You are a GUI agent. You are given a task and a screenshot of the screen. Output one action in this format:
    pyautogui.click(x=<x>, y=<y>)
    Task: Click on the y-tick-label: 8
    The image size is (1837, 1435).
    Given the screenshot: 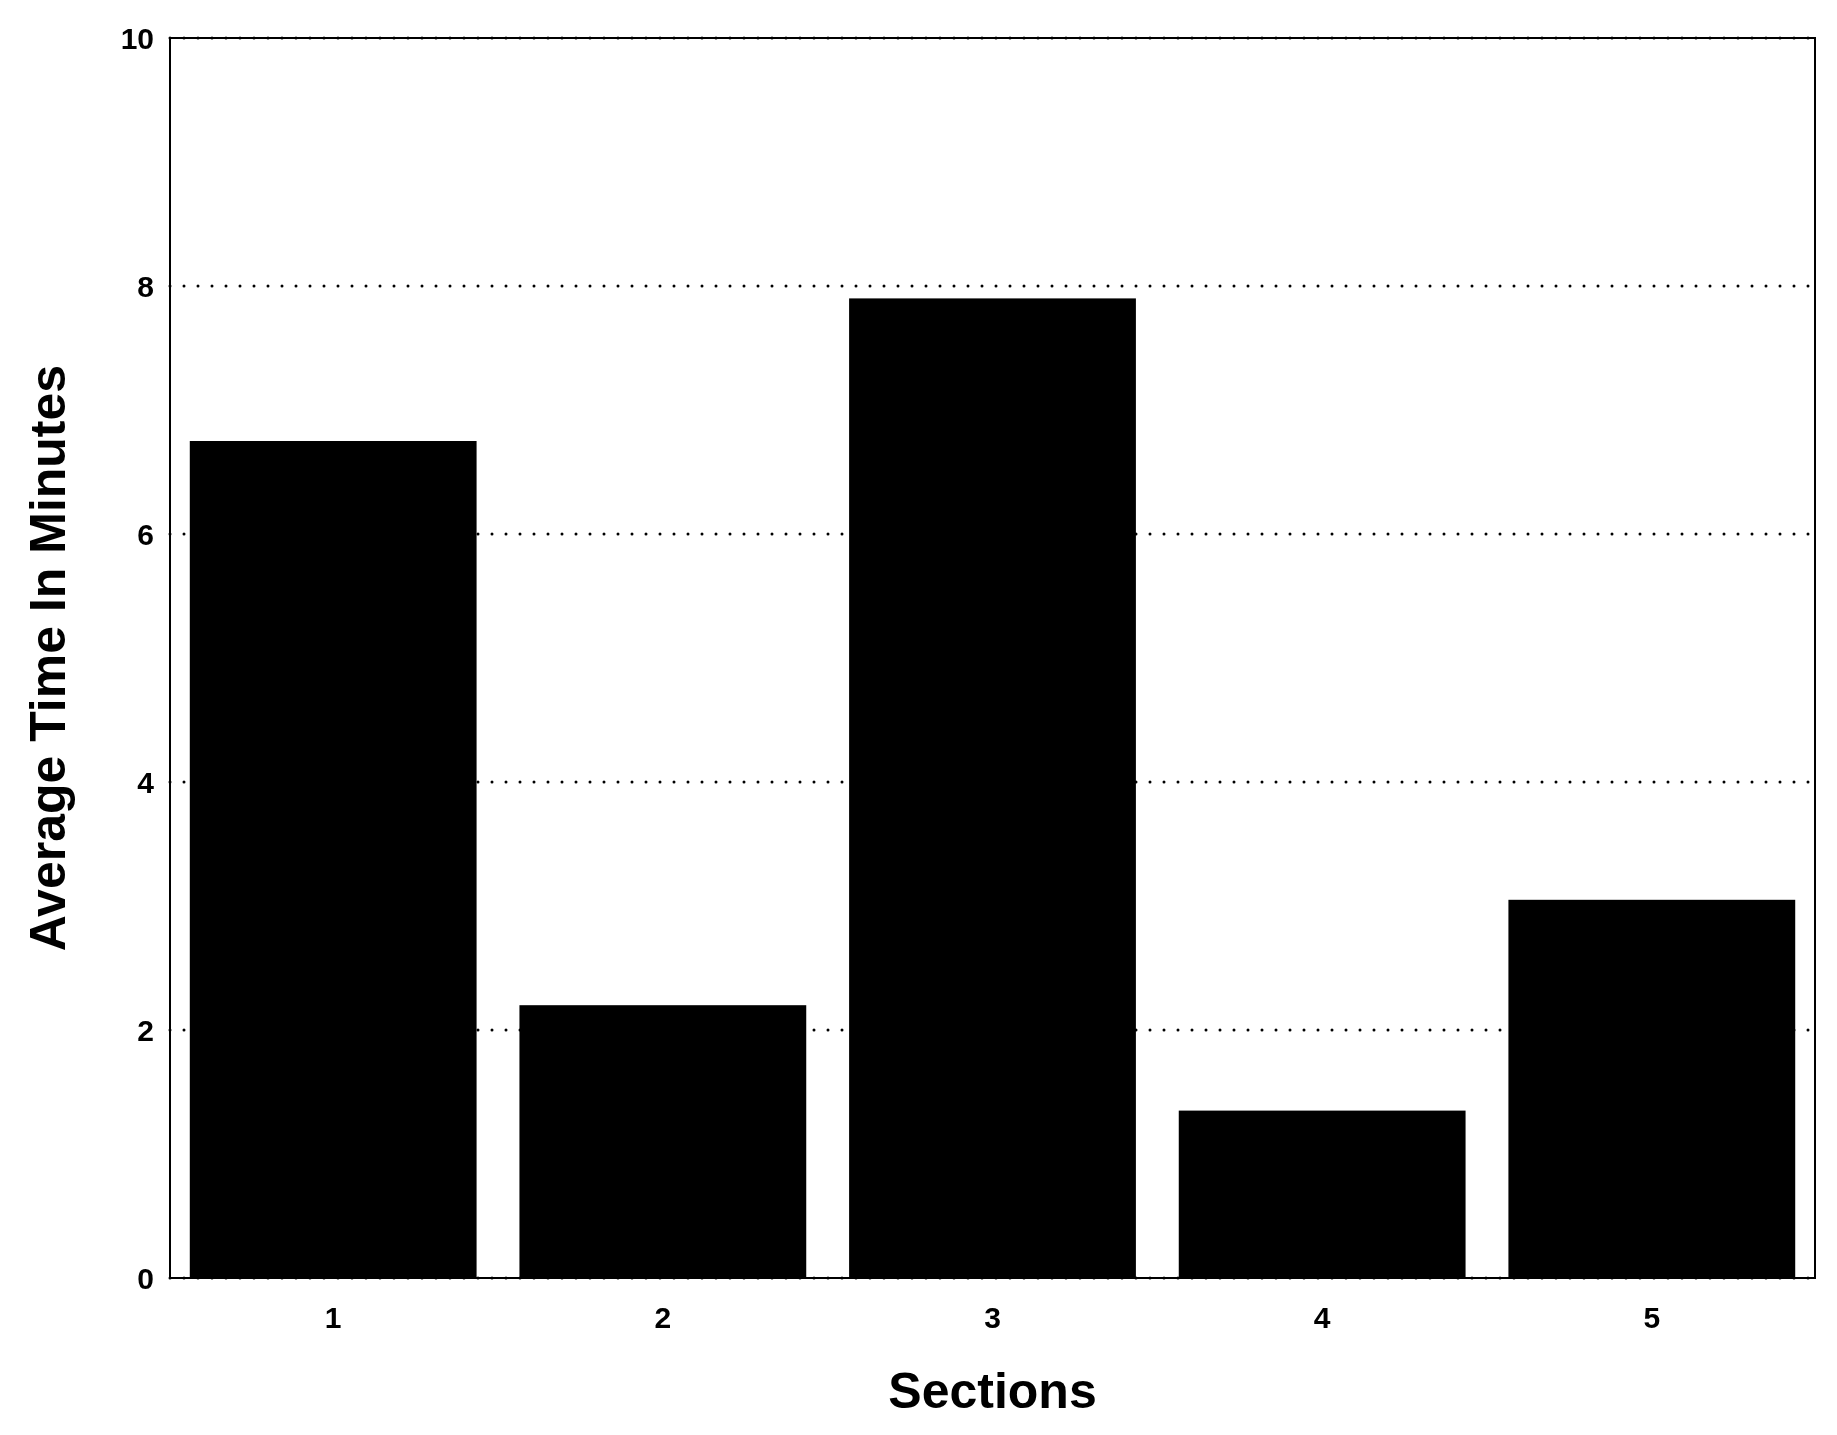 What is the action you would take?
    pyautogui.click(x=145, y=286)
    